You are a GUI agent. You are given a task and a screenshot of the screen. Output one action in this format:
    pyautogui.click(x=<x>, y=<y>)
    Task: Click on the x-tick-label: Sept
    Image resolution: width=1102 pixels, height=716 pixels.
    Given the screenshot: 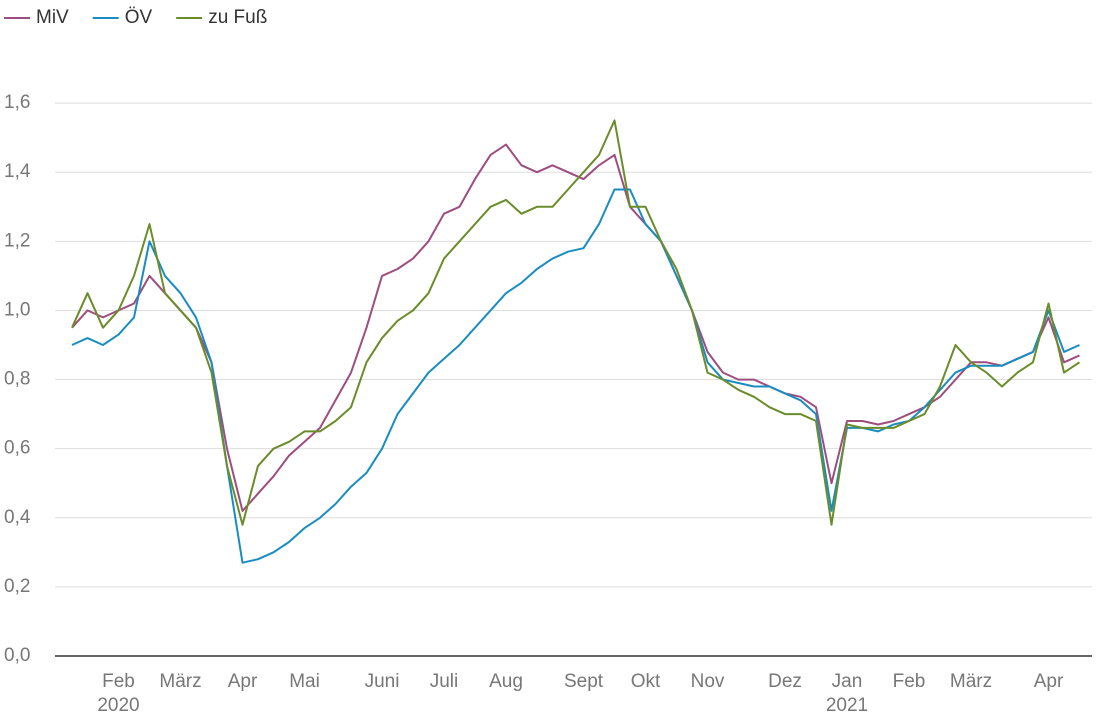 What is the action you would take?
    pyautogui.click(x=584, y=681)
    